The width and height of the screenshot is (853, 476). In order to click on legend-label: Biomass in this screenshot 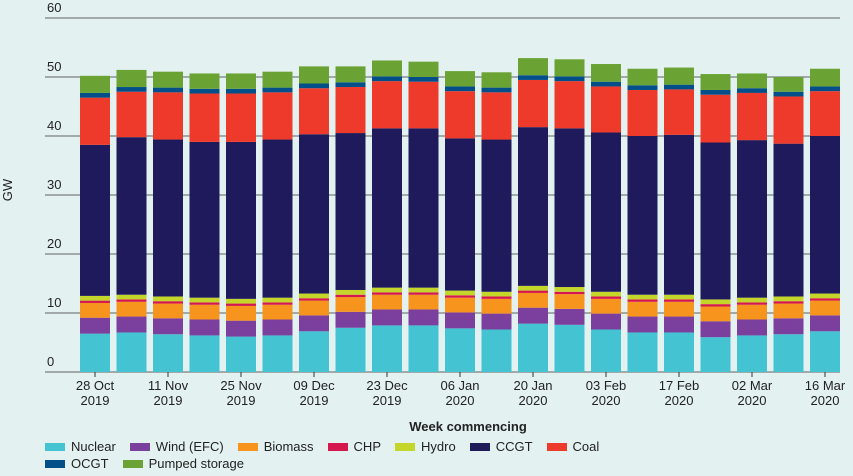, I will do `click(288, 446)`.